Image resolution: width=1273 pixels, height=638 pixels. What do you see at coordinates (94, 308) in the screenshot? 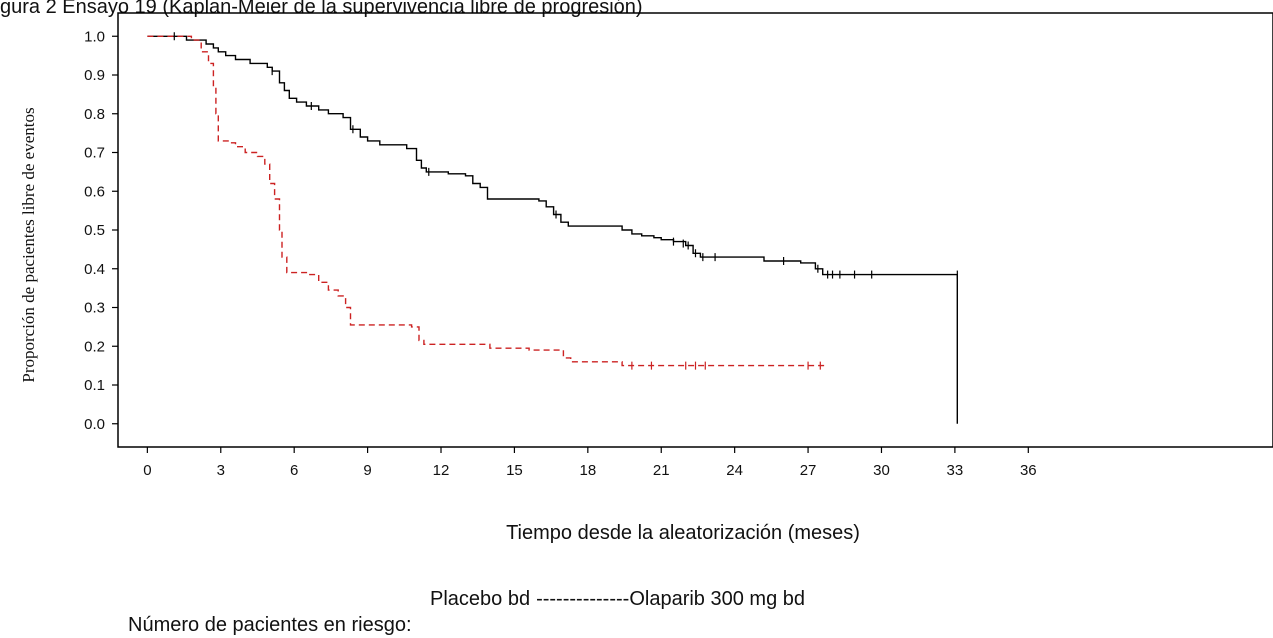
I see `y-tick-label: 0.3` at bounding box center [94, 308].